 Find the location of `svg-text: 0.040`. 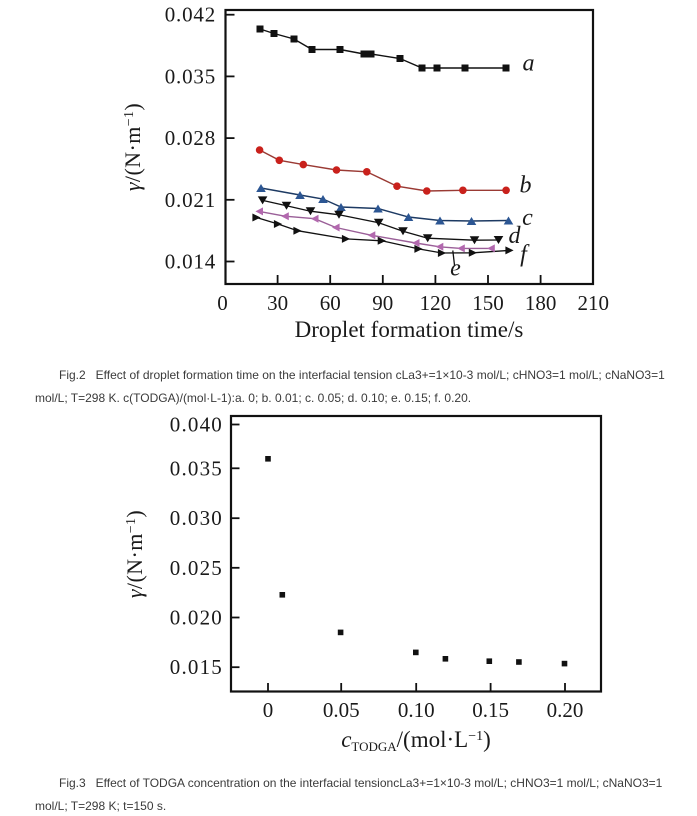

svg-text: 0.040 is located at coordinates (196, 425).